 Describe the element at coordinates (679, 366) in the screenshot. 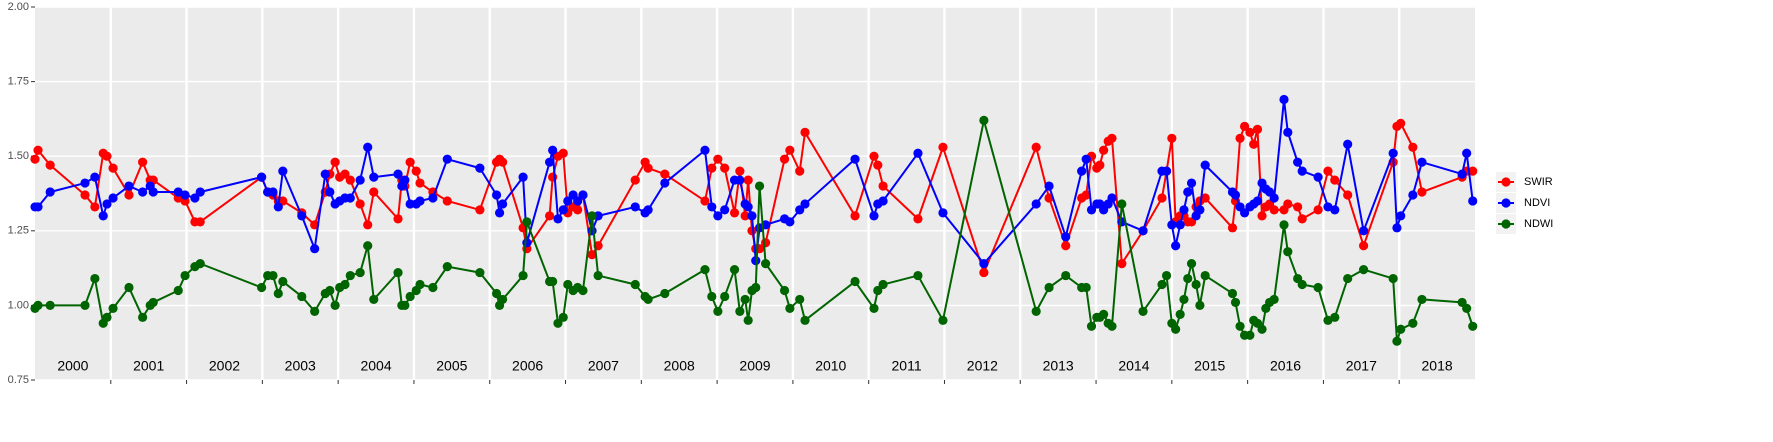

I see `year-label: 2008` at that location.